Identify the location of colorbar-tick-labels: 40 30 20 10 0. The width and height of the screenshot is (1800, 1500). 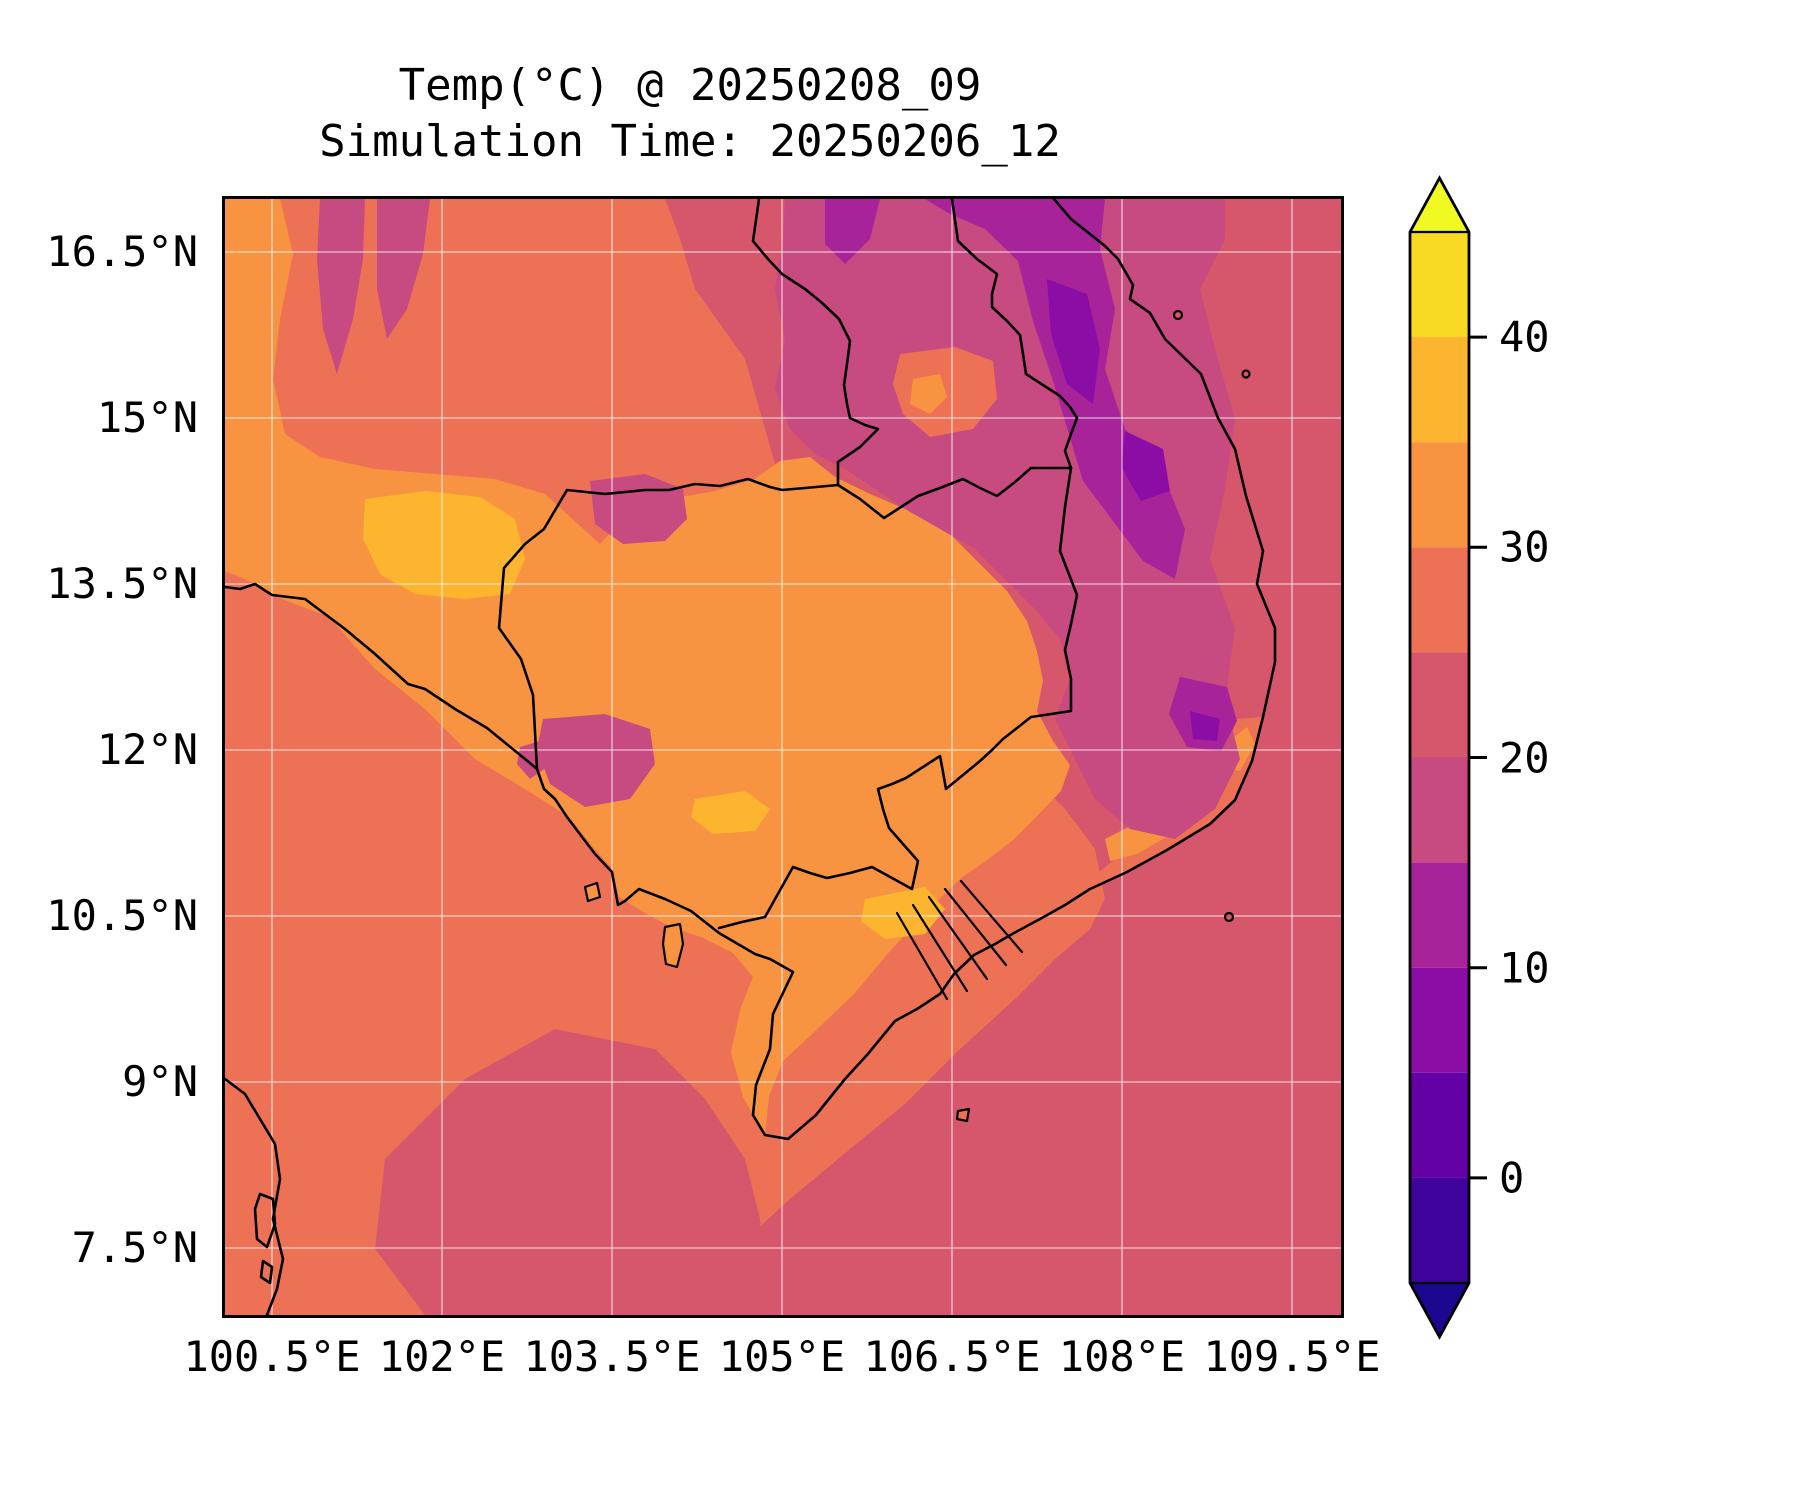
(1524, 758).